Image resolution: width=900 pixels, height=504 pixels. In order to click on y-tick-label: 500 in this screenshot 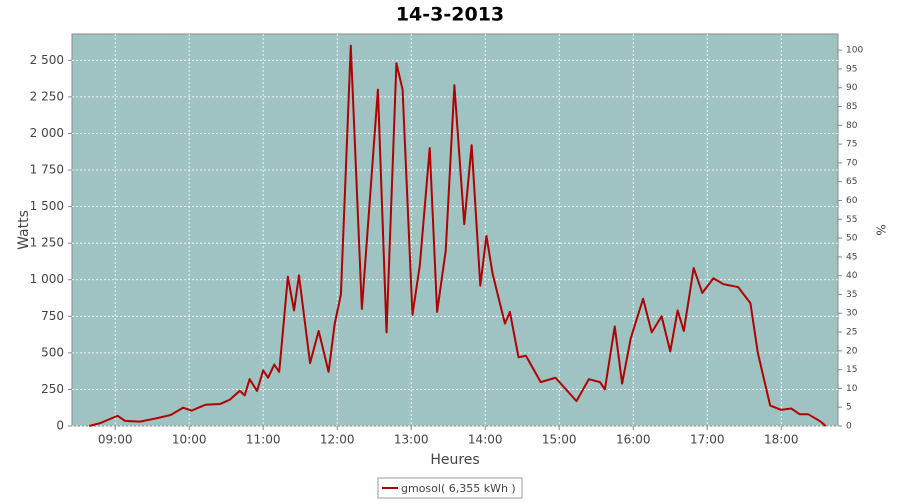, I will do `click(52, 352)`.